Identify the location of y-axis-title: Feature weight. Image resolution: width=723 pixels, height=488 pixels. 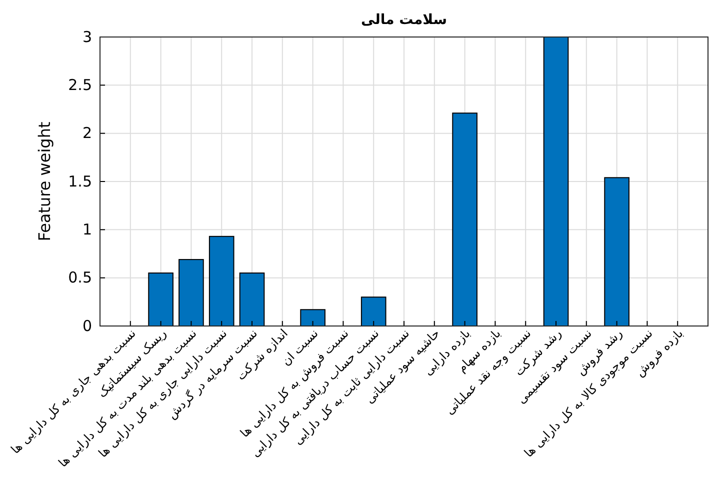
(44, 182).